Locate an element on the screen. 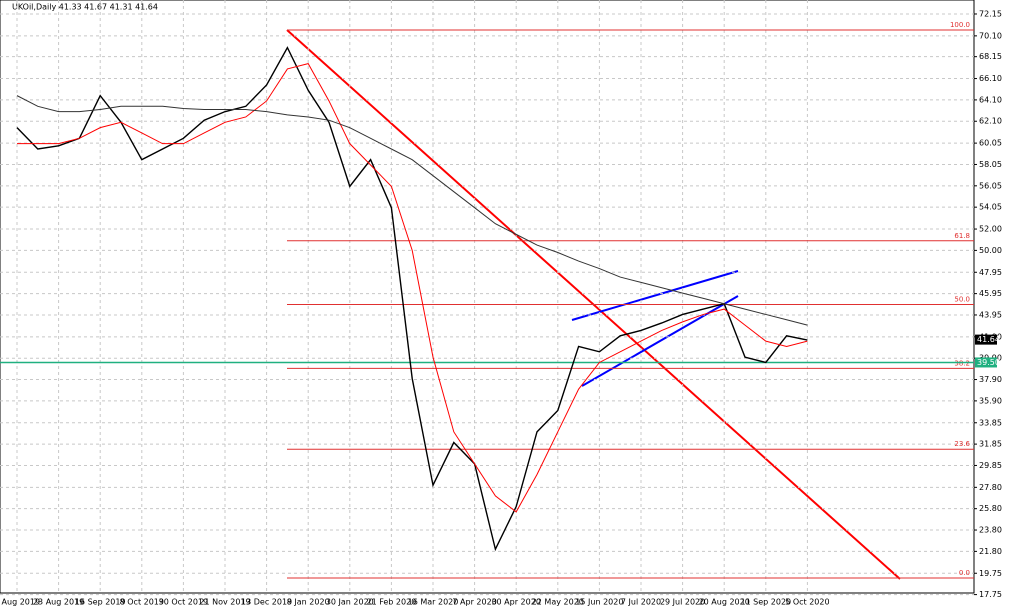 This screenshot has width=1024, height=611. y-tick-label: 60.05 is located at coordinates (990, 143).